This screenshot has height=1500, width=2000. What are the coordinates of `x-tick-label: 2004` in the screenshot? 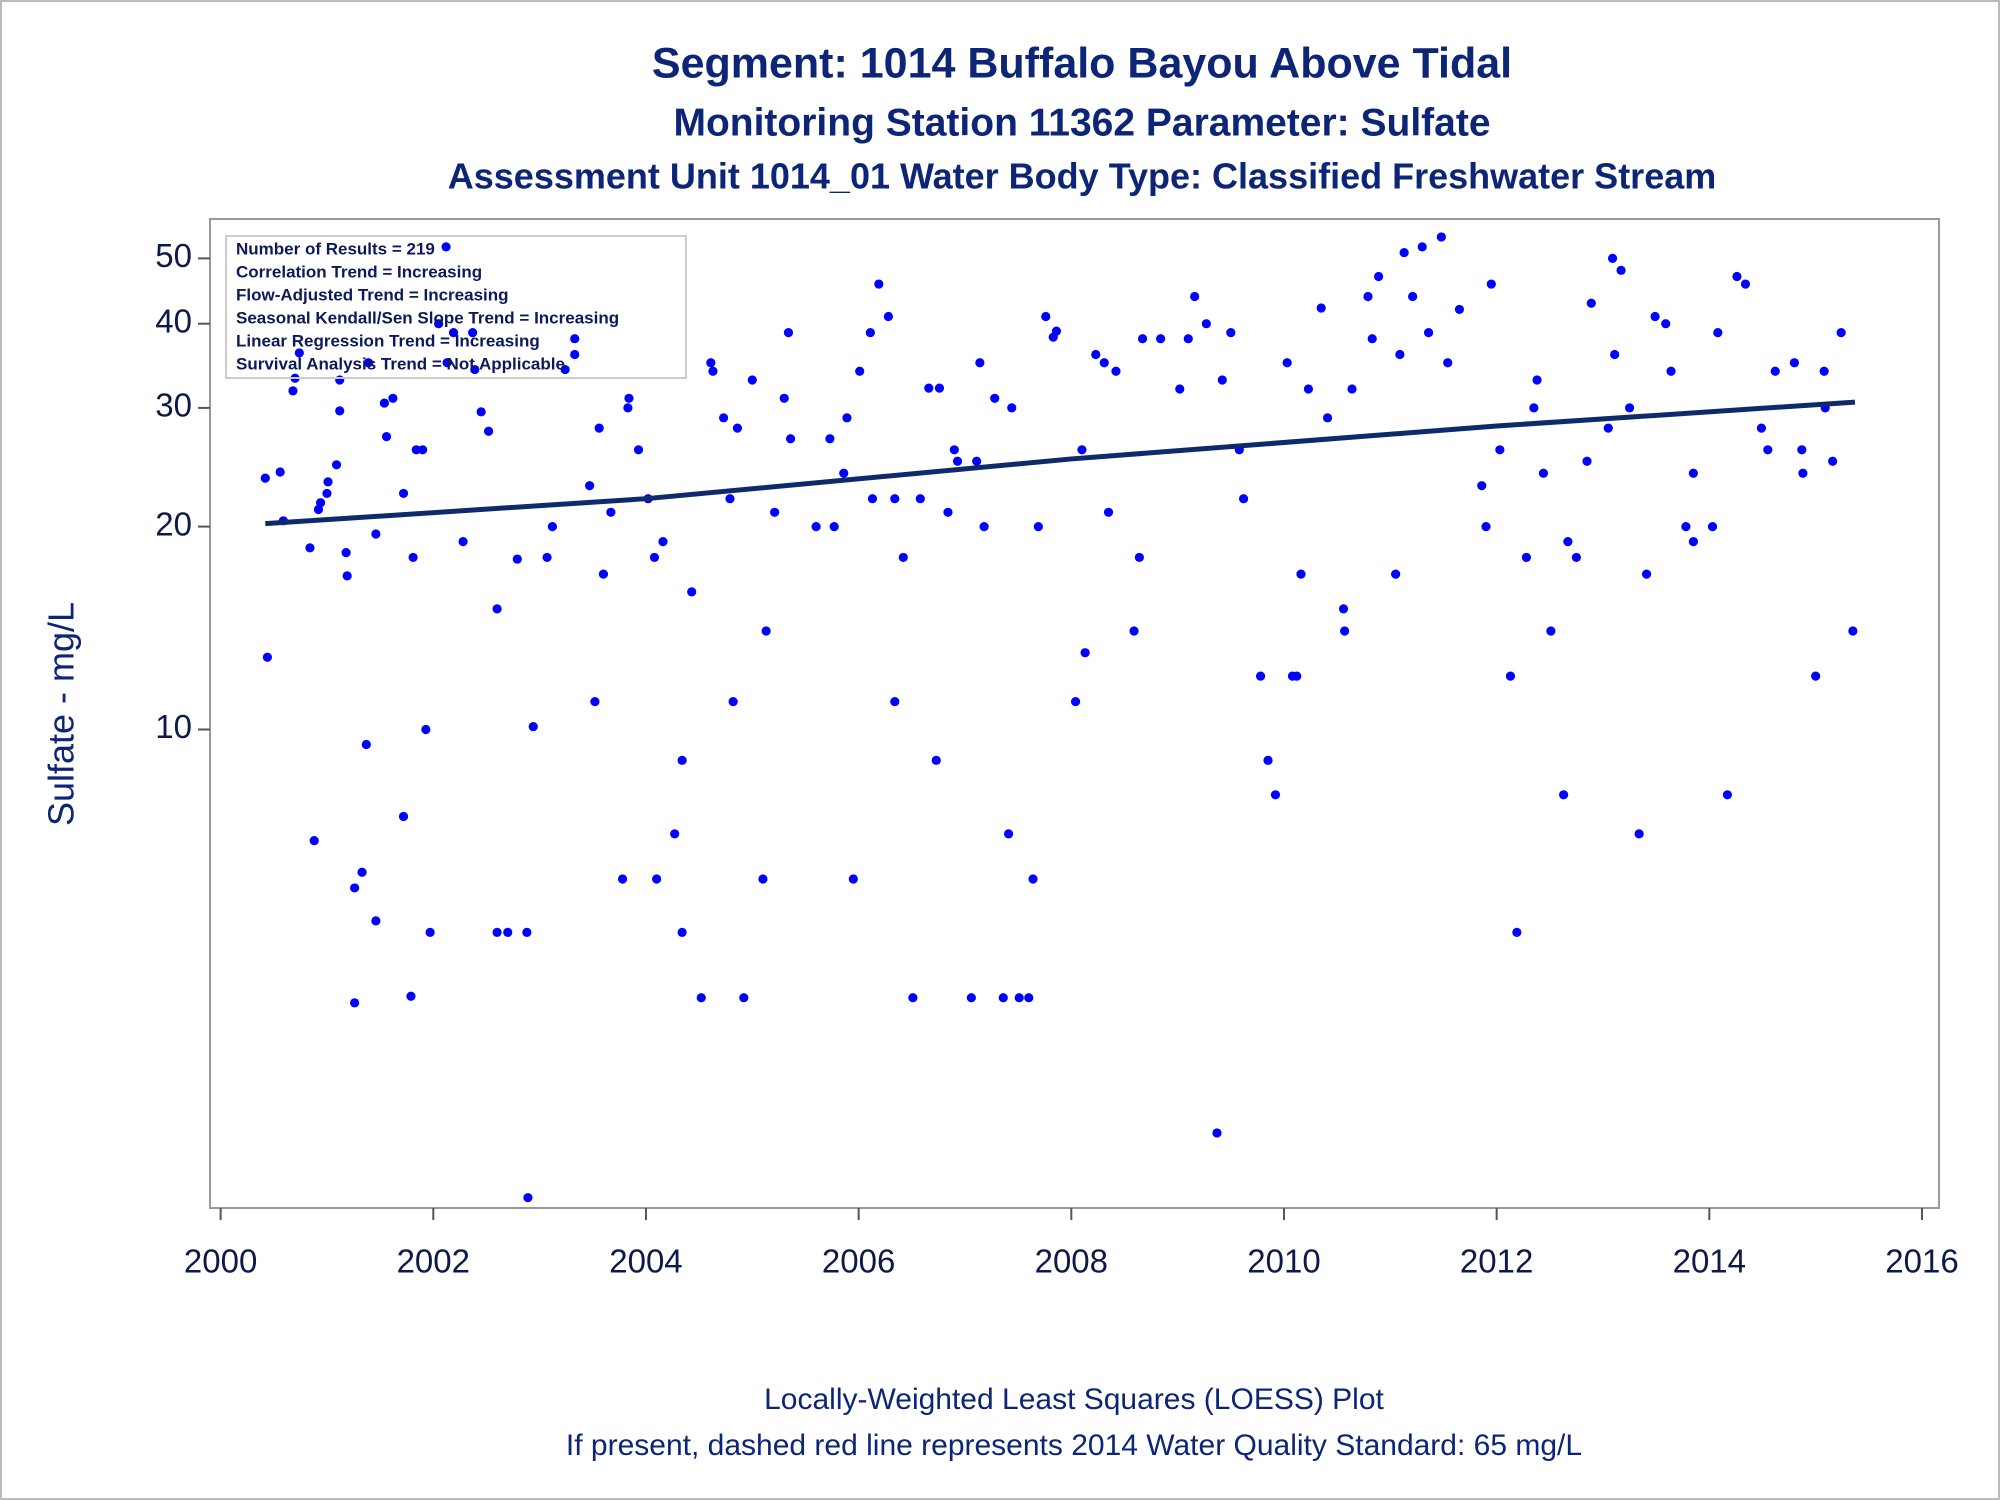 It's located at (645, 1261).